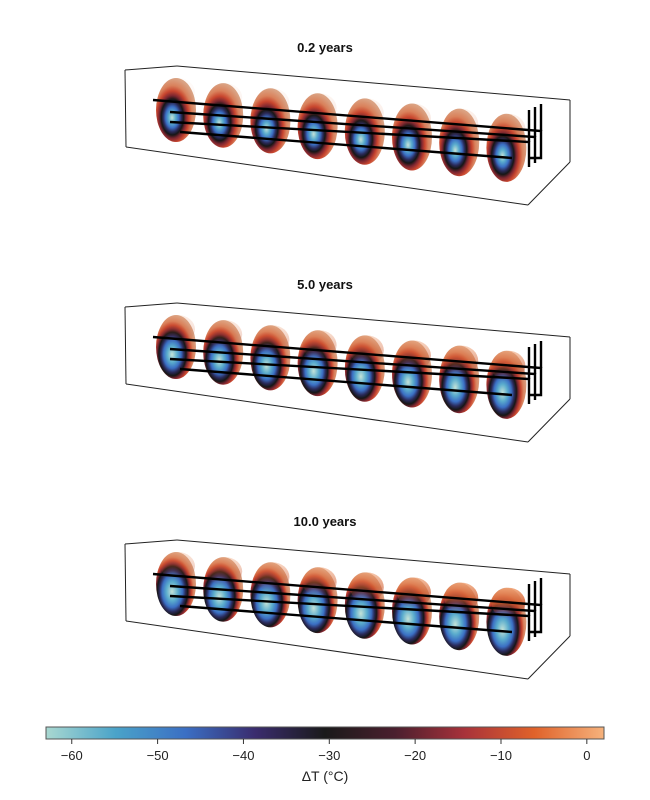 The image size is (650, 800). What do you see at coordinates (586, 755) in the screenshot?
I see `colorbar-tick-label: 0` at bounding box center [586, 755].